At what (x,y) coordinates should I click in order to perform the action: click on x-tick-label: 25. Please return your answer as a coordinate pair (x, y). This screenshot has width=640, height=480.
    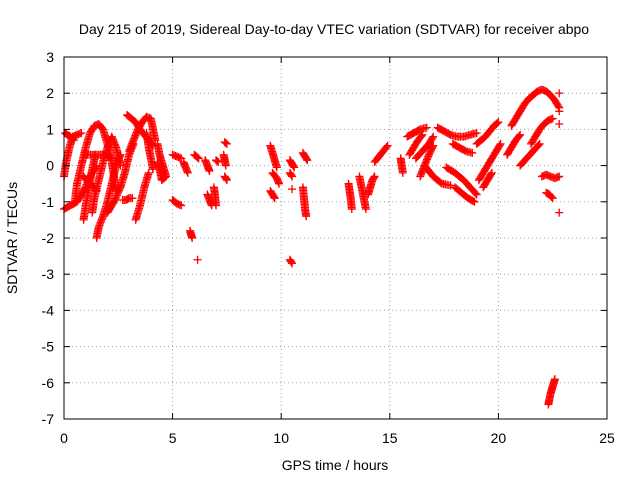
    Looking at the image, I should click on (607, 438).